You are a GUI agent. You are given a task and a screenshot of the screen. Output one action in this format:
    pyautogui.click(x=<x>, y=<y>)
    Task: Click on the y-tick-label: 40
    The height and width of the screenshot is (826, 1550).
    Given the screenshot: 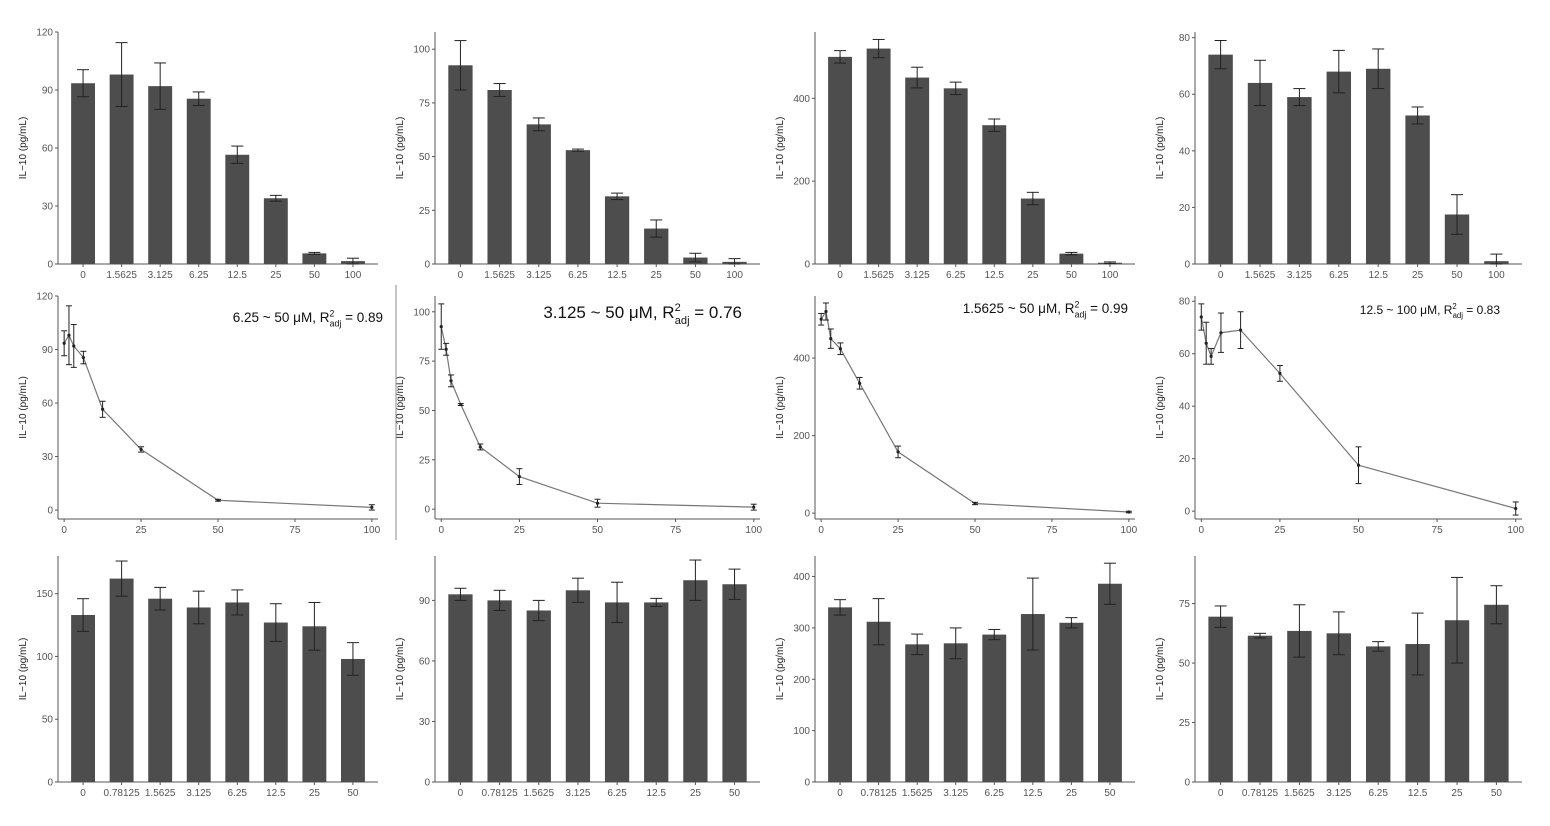 What is the action you would take?
    pyautogui.click(x=1185, y=151)
    